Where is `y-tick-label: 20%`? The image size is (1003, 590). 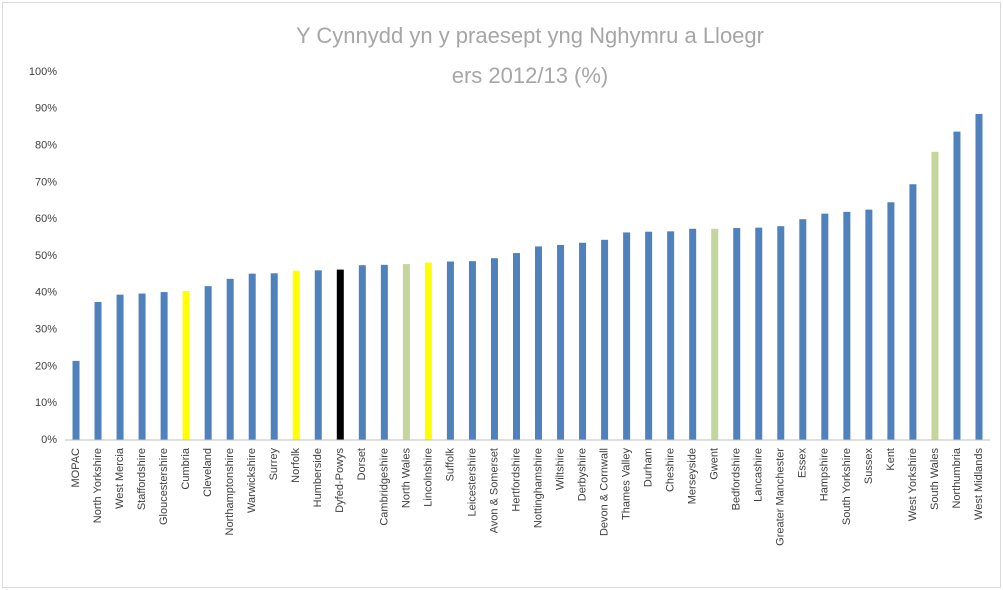
y-tick-label: 20% is located at coordinates (46, 366).